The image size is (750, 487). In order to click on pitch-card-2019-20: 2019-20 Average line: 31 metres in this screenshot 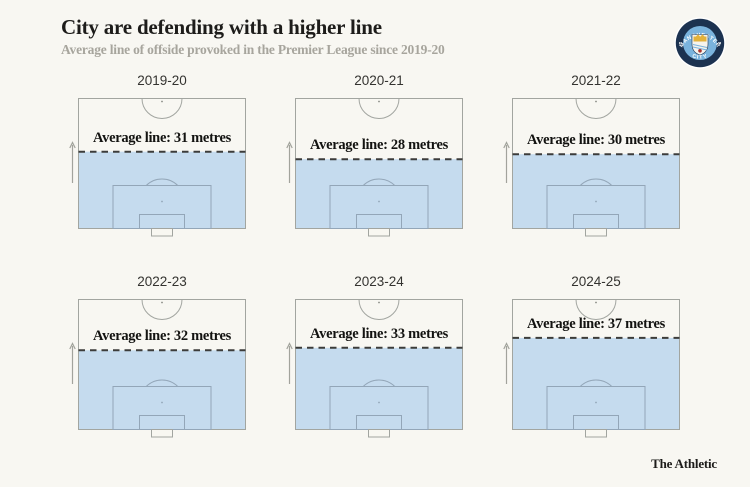, I will do `click(158, 156)`.